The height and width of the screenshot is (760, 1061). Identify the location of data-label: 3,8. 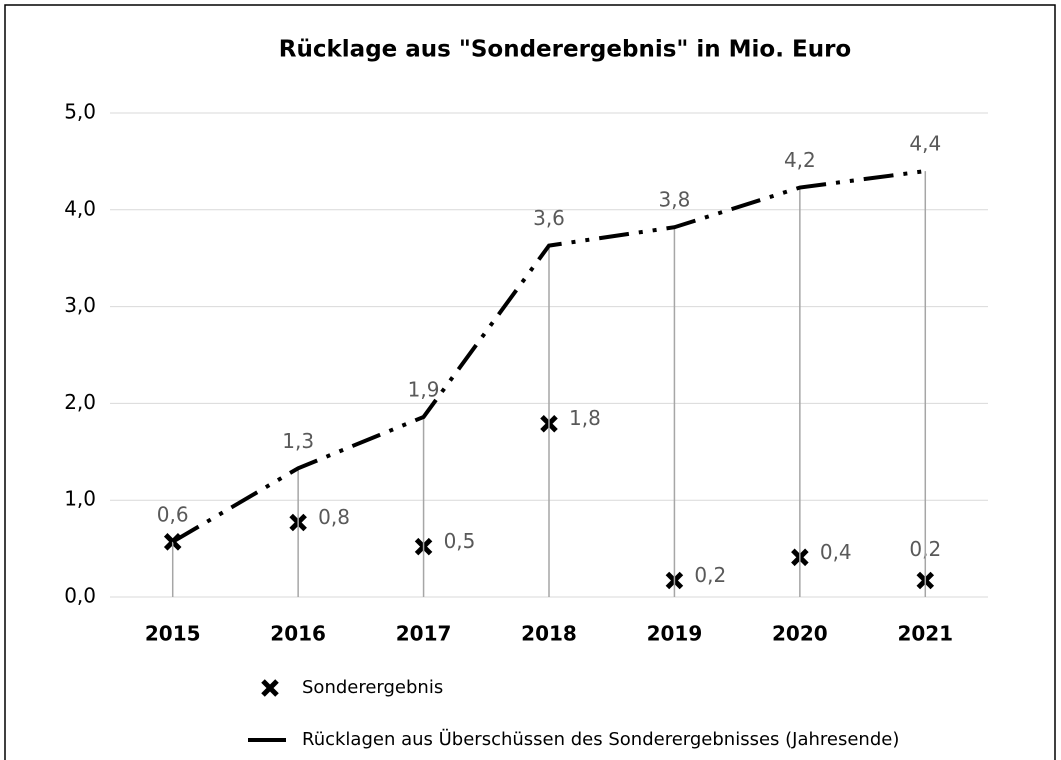
(675, 200).